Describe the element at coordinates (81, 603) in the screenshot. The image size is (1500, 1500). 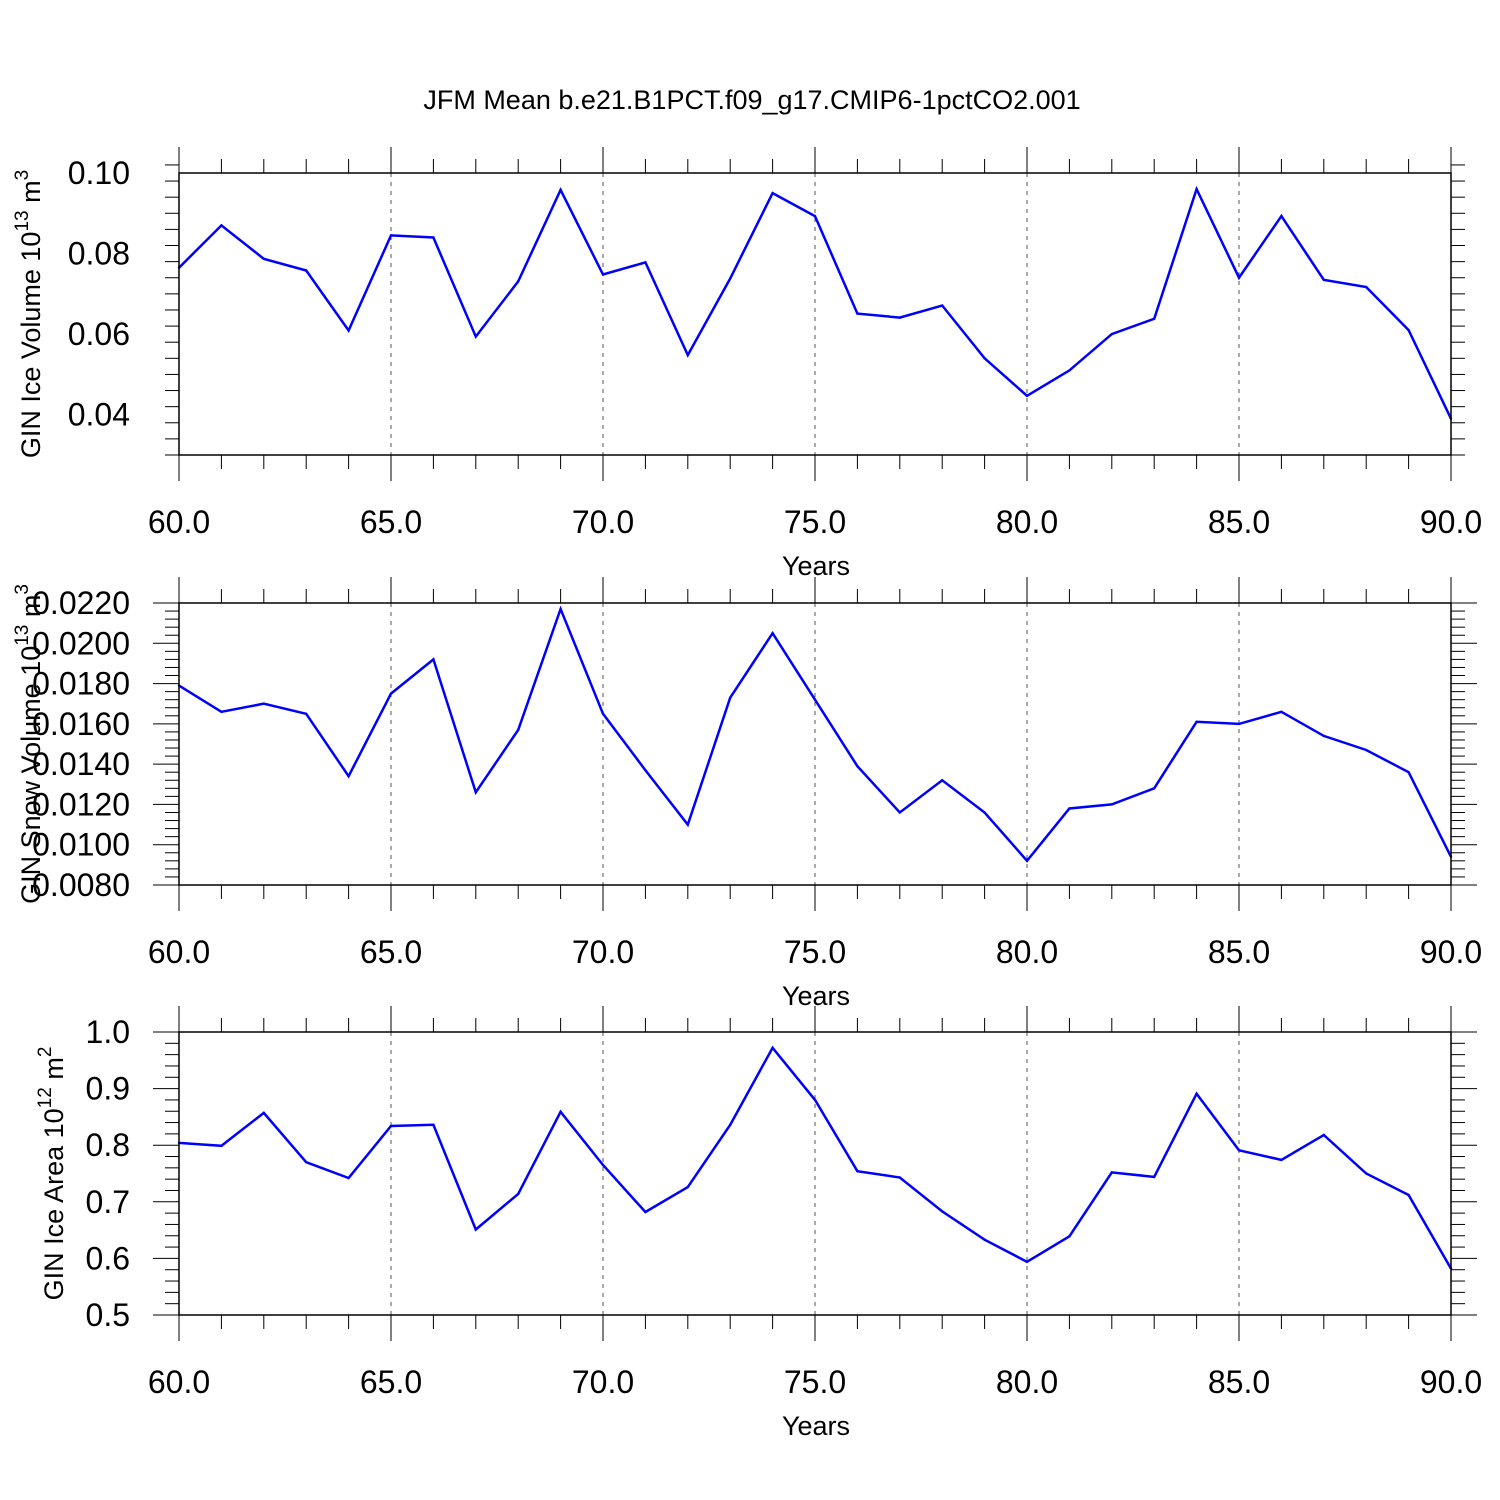
I see `y-tick-label: 0.0220` at that location.